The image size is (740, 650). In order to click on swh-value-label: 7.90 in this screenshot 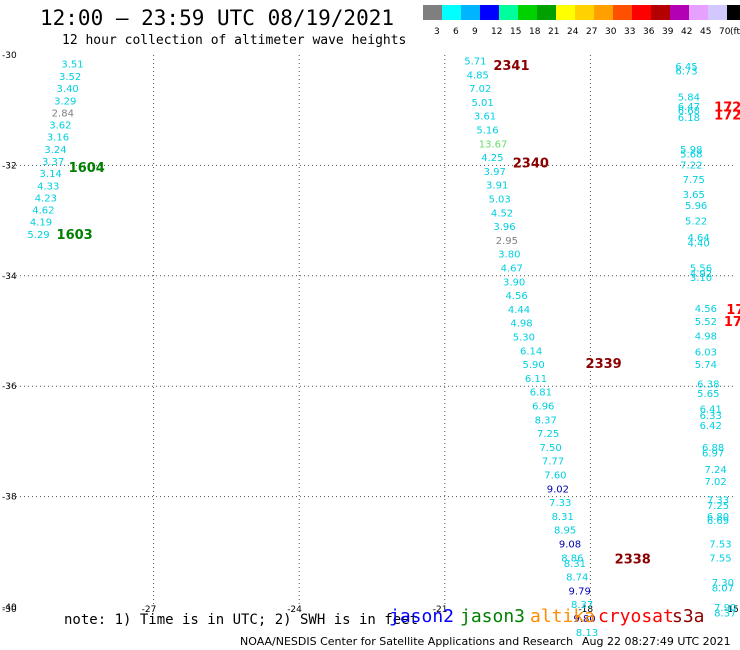, I will do `click(725, 608)`.